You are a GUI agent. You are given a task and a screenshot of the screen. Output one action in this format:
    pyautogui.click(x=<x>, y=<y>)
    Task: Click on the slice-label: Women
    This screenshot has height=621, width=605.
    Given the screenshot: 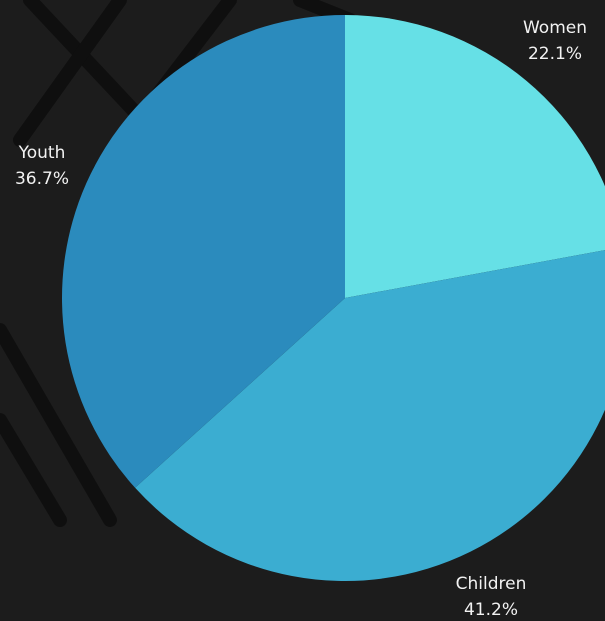 What is the action you would take?
    pyautogui.click(x=555, y=28)
    